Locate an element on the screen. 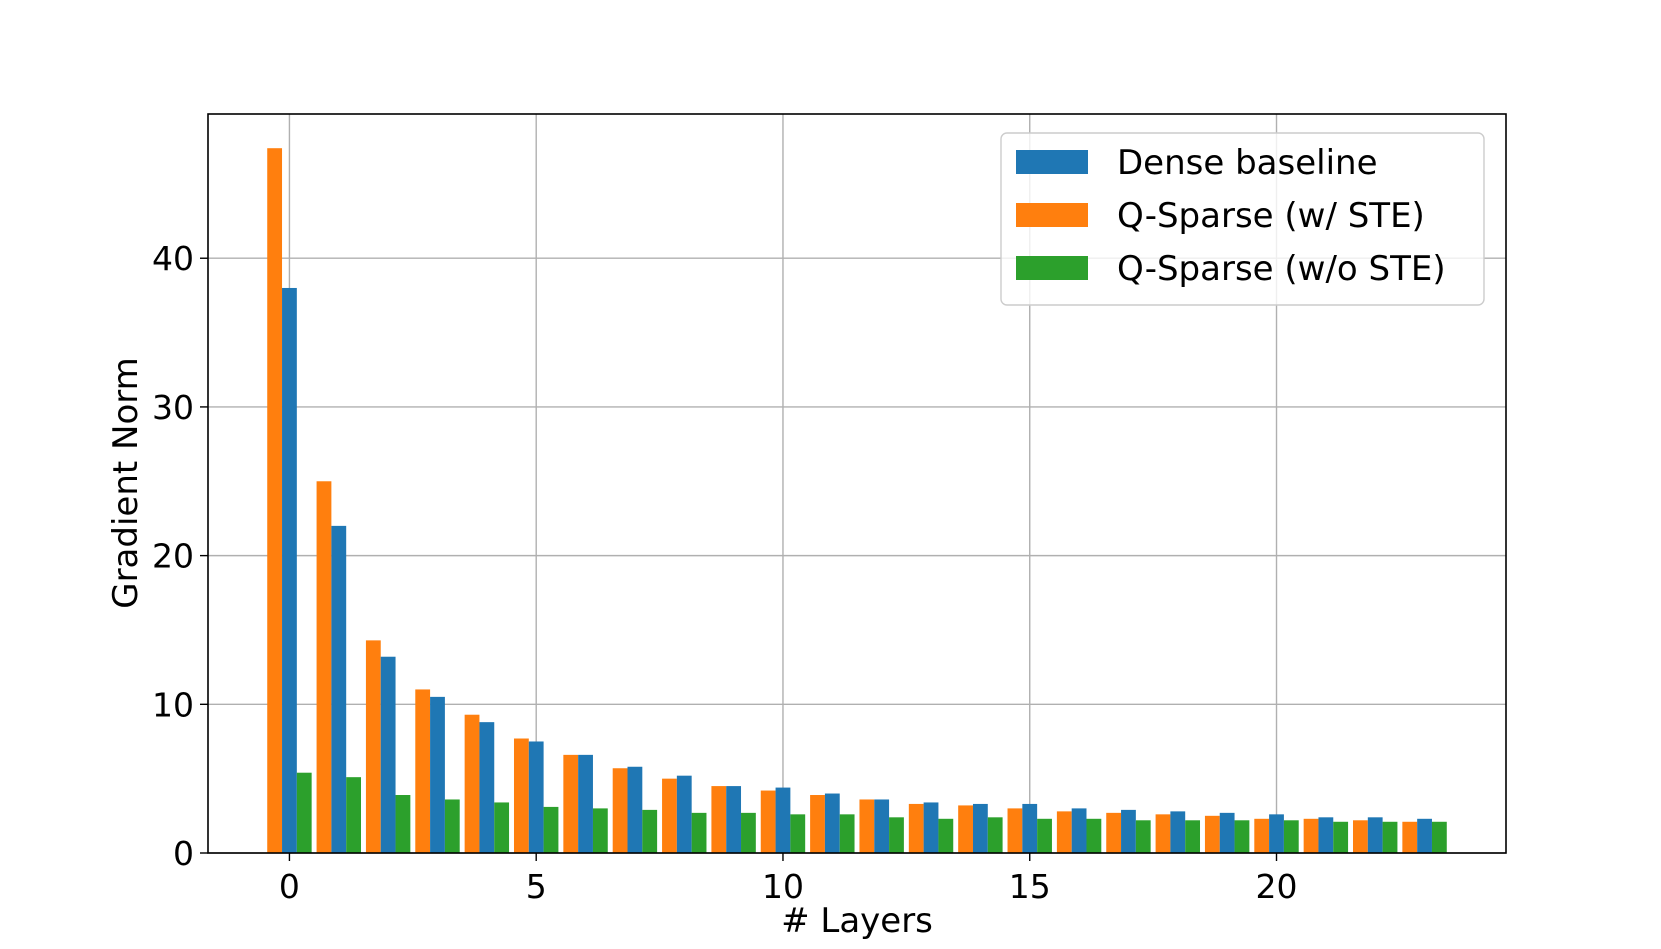  legend-label: Dense baseline is located at coordinates (1247, 163).